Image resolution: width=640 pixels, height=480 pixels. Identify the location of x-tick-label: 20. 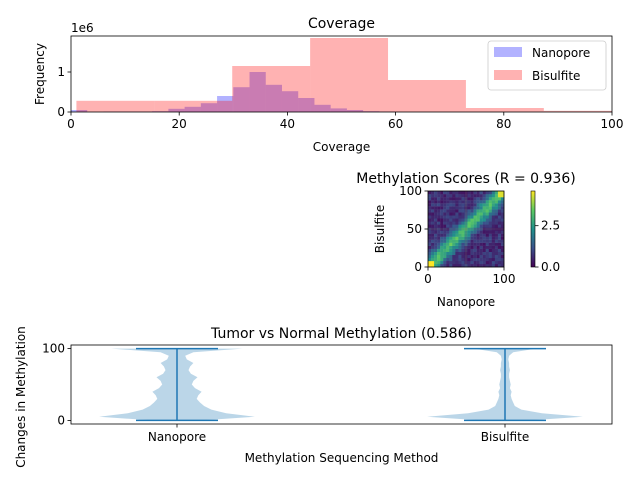
(179, 124).